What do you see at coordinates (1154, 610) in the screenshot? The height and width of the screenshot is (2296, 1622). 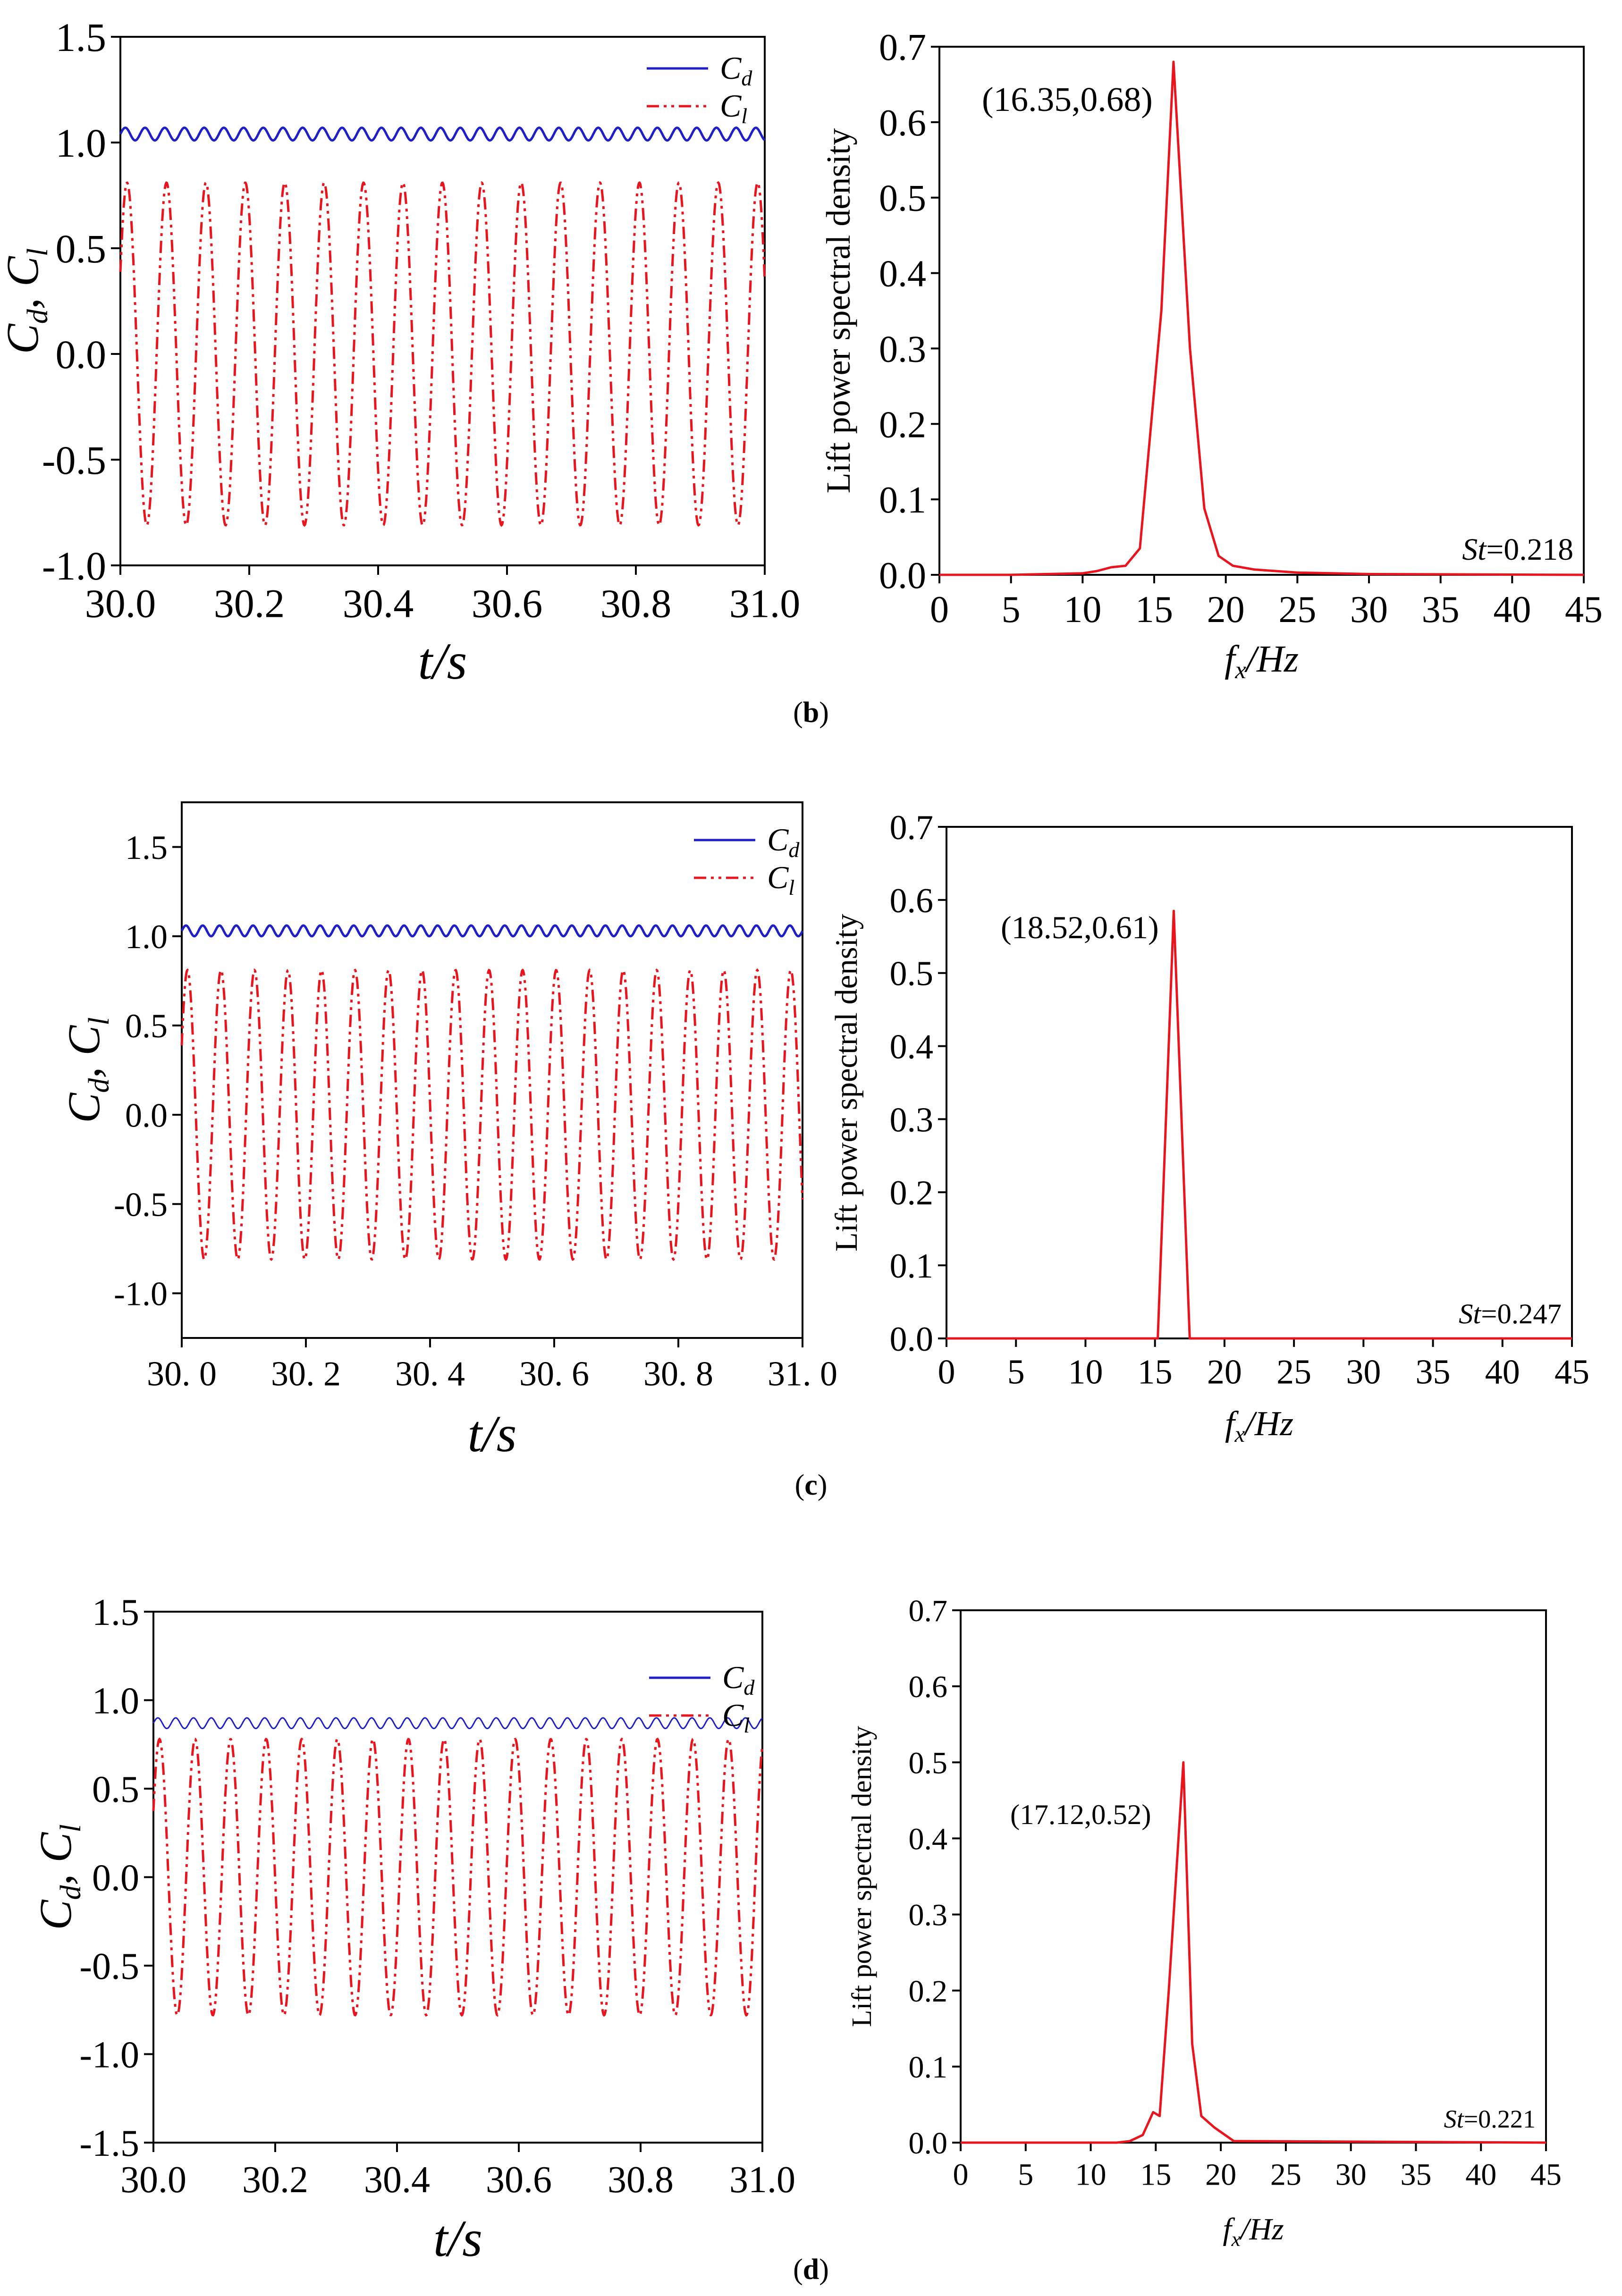 I see `panel-b-psd-xtick-label: 15` at bounding box center [1154, 610].